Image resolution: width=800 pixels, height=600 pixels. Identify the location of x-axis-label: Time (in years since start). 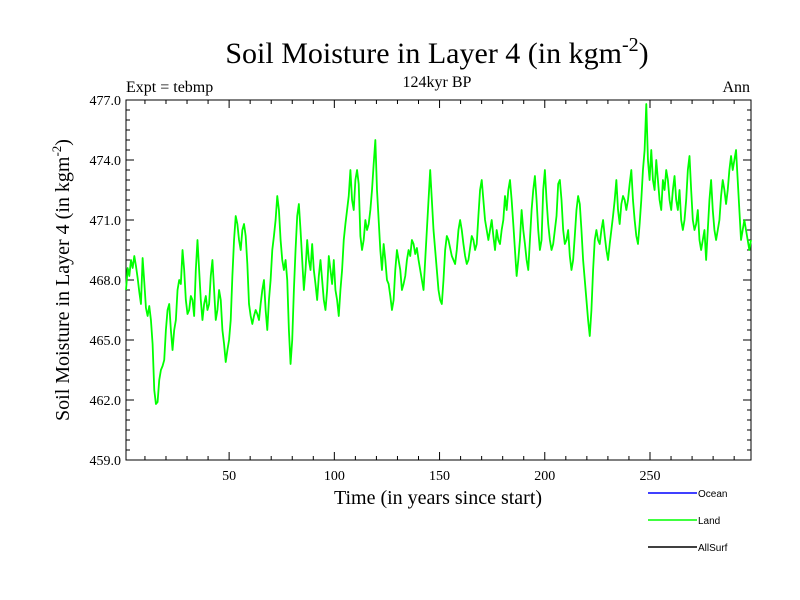
(438, 498).